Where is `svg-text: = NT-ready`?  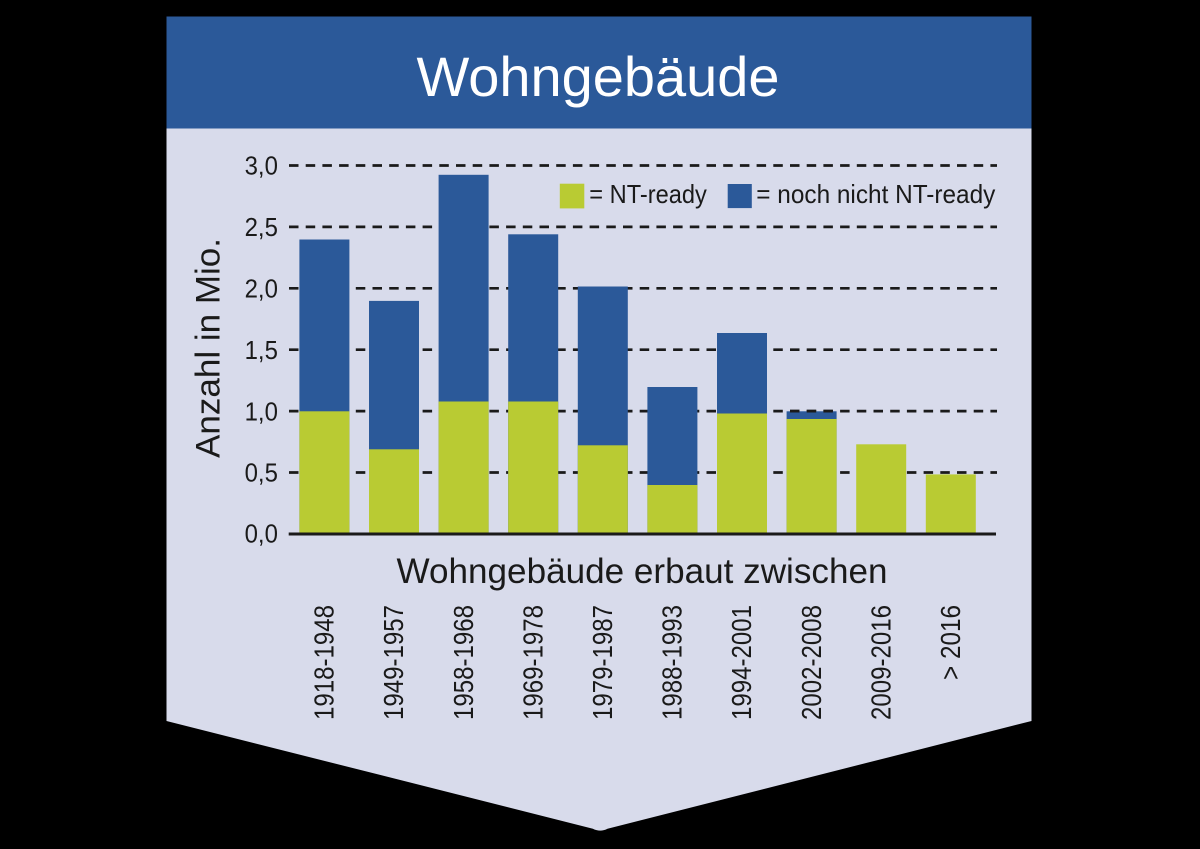 svg-text: = NT-ready is located at coordinates (648, 194).